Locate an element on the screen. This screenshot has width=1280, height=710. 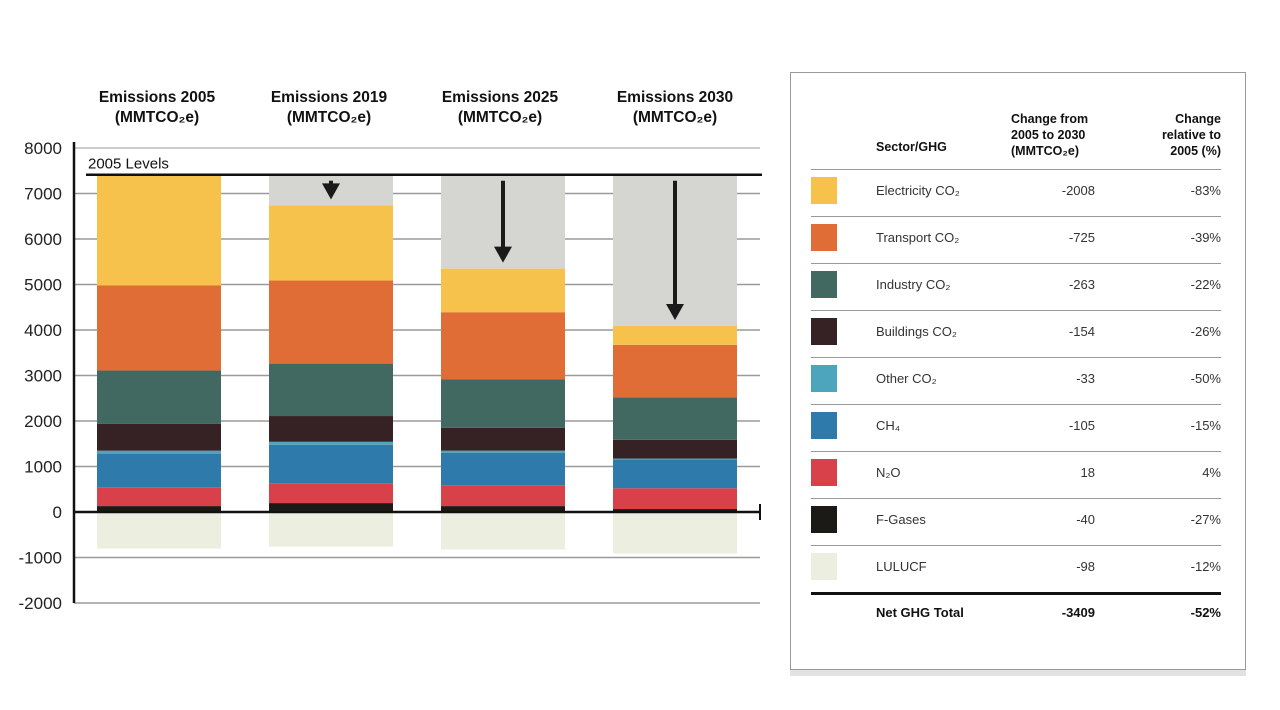
header-change-abs: Change from 2005 to 2030 (MMTCO₂e) is located at coordinates (1049, 135).